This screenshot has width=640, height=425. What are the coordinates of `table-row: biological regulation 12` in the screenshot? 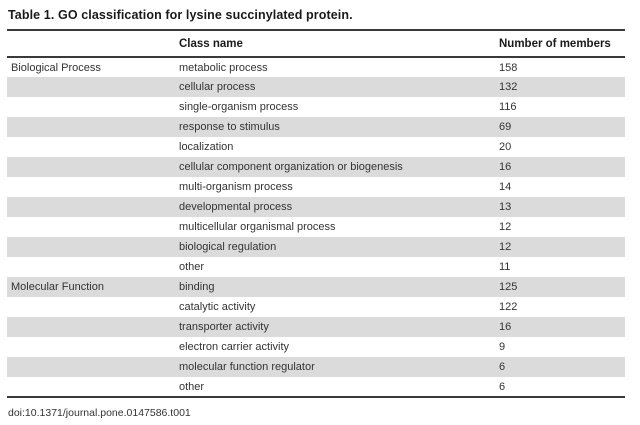 It's located at (316, 247).